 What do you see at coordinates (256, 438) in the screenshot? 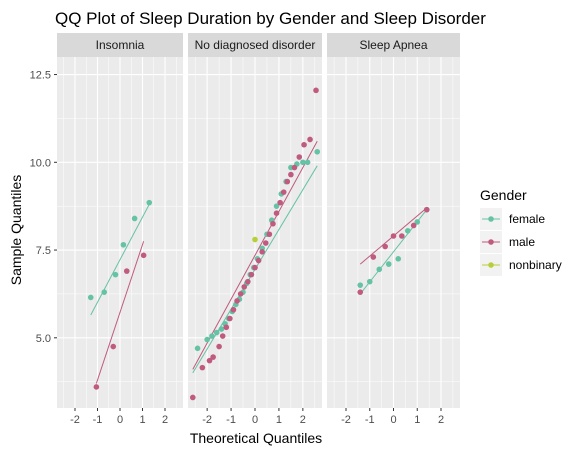
I see `x-axis-title: Theoretical Quantiles` at bounding box center [256, 438].